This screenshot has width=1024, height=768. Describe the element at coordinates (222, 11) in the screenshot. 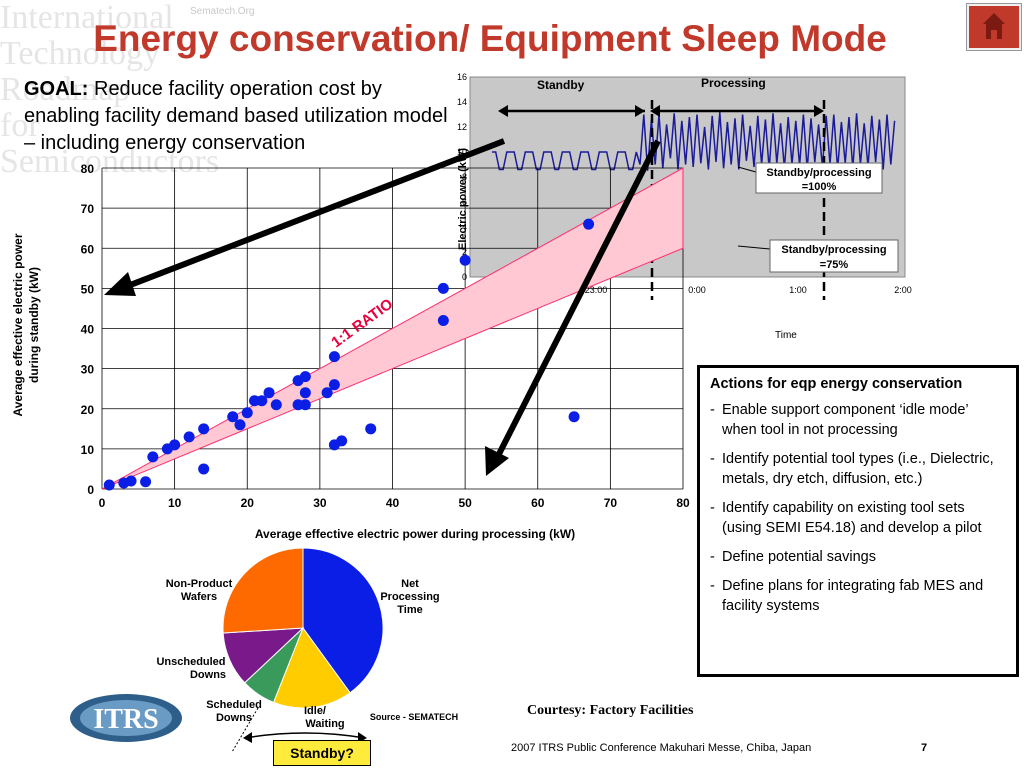

I see `watermark-url: Sematech.Org` at that location.